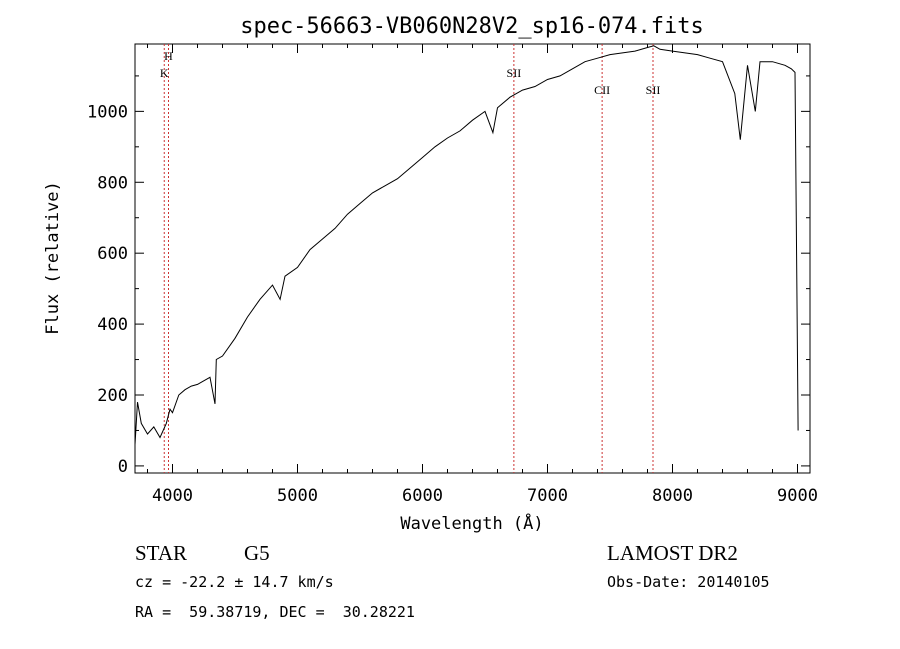 The width and height of the screenshot is (900, 649). Describe the element at coordinates (672, 553) in the screenshot. I see `survey-name: LAMOST DR2` at that location.